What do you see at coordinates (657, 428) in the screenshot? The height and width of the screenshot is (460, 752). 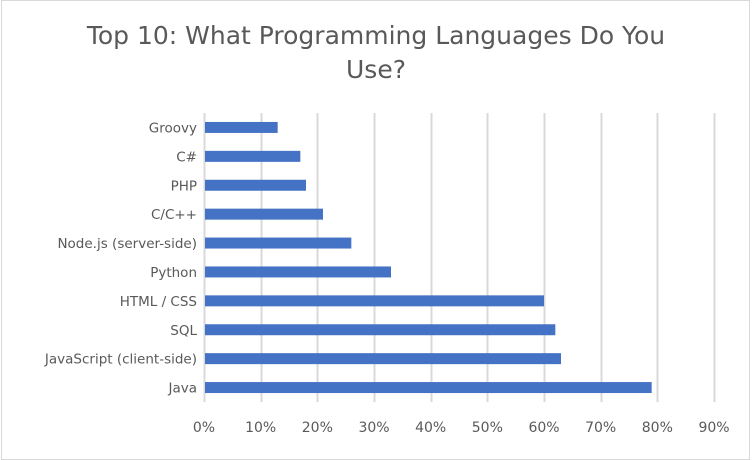 I see `x-tick-label: 80%` at bounding box center [657, 428].